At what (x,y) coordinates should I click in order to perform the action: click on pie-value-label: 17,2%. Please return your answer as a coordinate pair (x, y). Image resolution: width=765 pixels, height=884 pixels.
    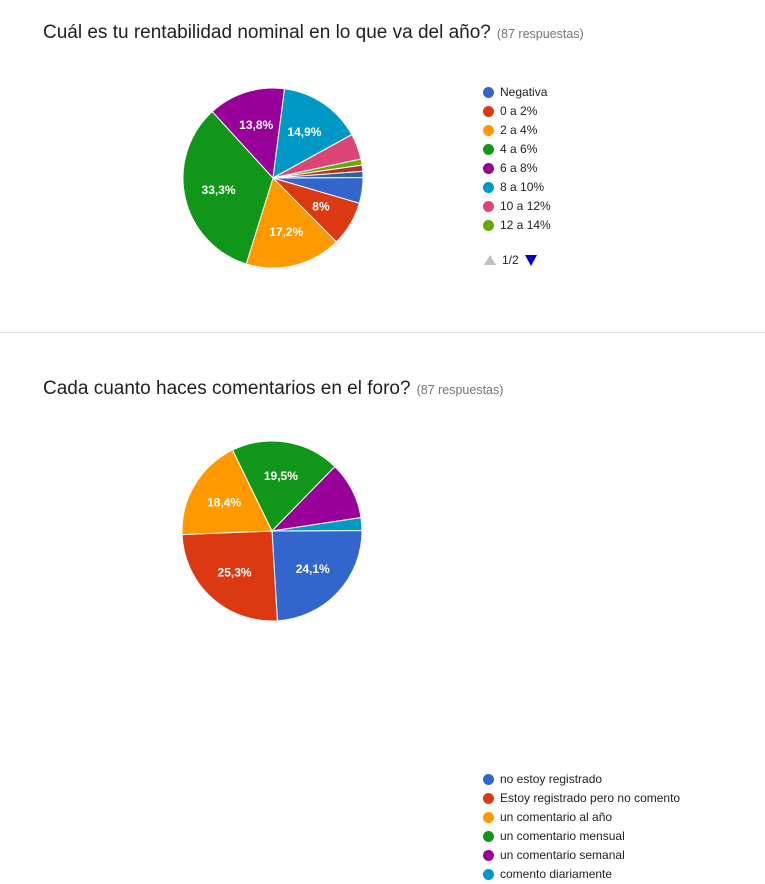
    Looking at the image, I should click on (286, 232).